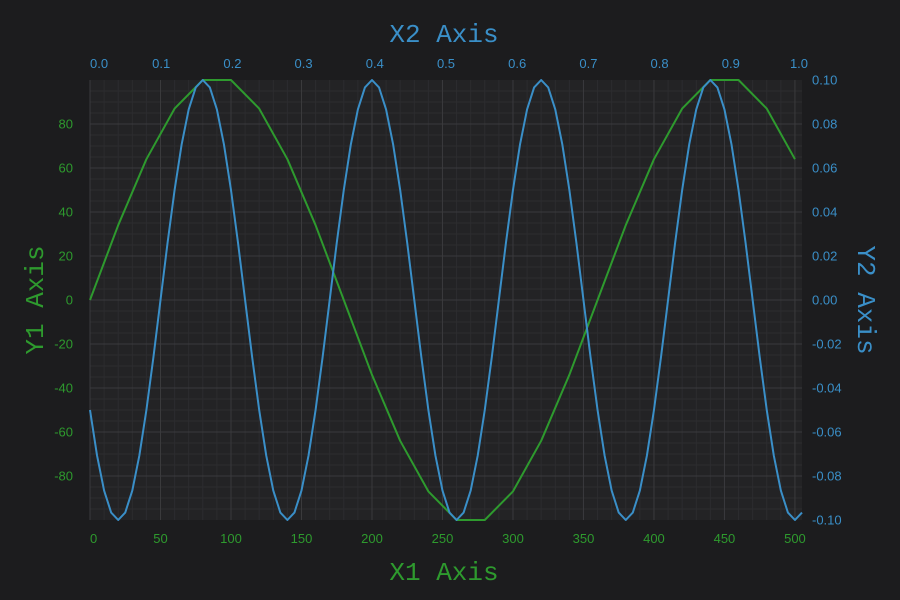 This screenshot has height=600, width=900. What do you see at coordinates (827, 344) in the screenshot?
I see `y2-tick-label: -0.02` at bounding box center [827, 344].